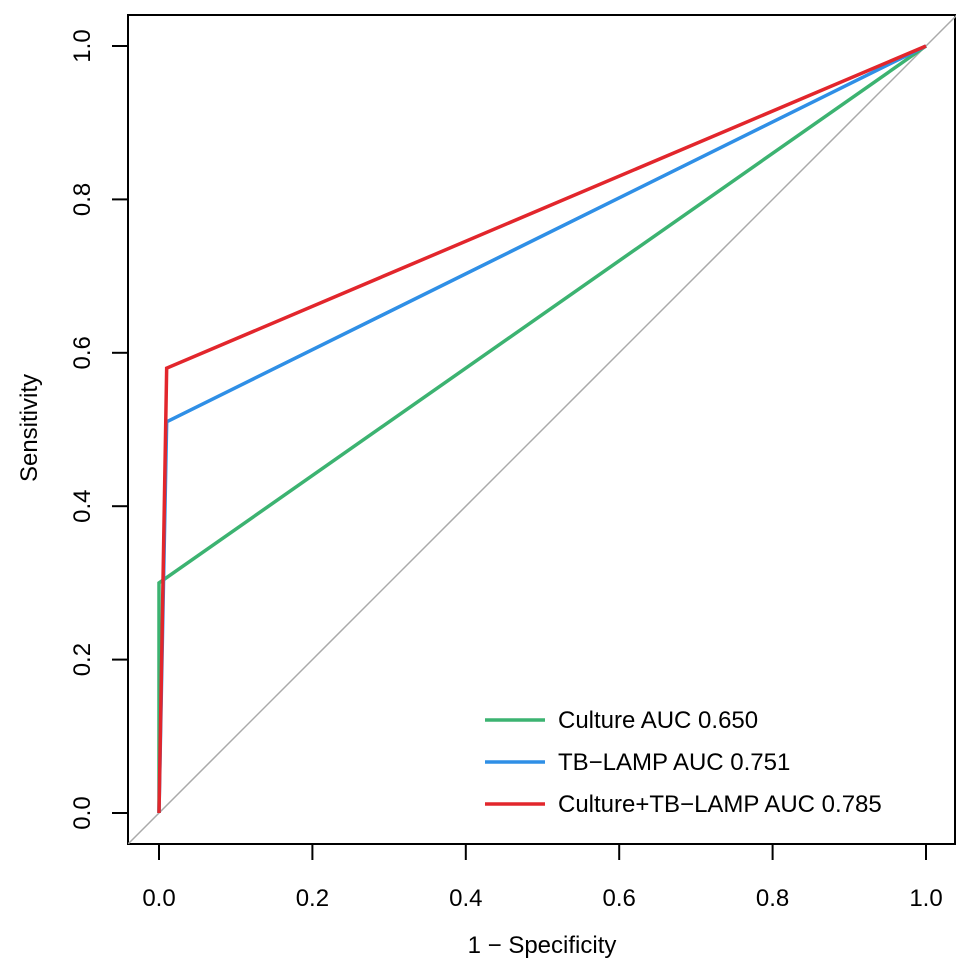 The image size is (956, 963). Describe the element at coordinates (658, 720) in the screenshot. I see `legend-label-1: Culture AUC 0.650` at that location.